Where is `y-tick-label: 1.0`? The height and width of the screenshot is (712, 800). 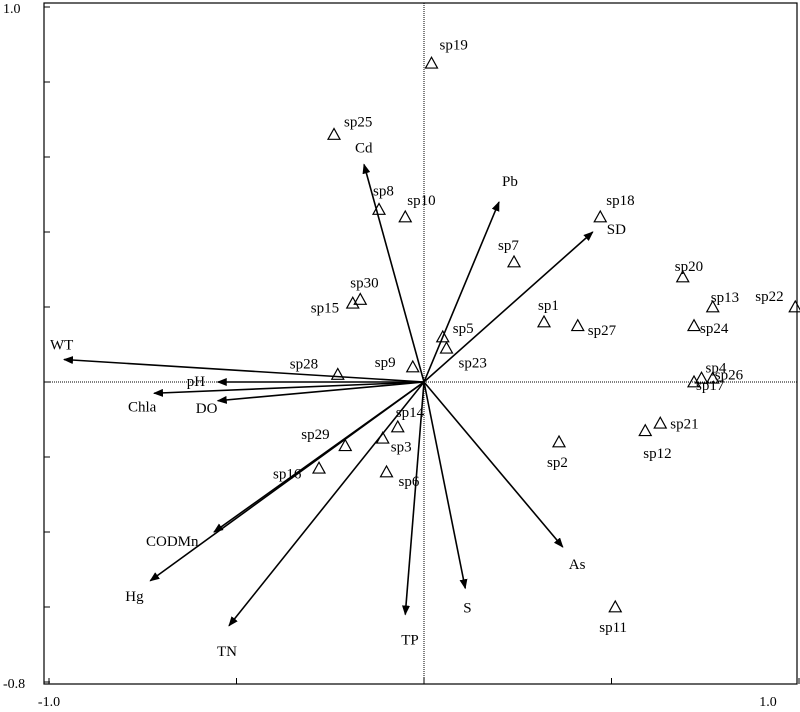 y-tick-label: 1.0 is located at coordinates (12, 9).